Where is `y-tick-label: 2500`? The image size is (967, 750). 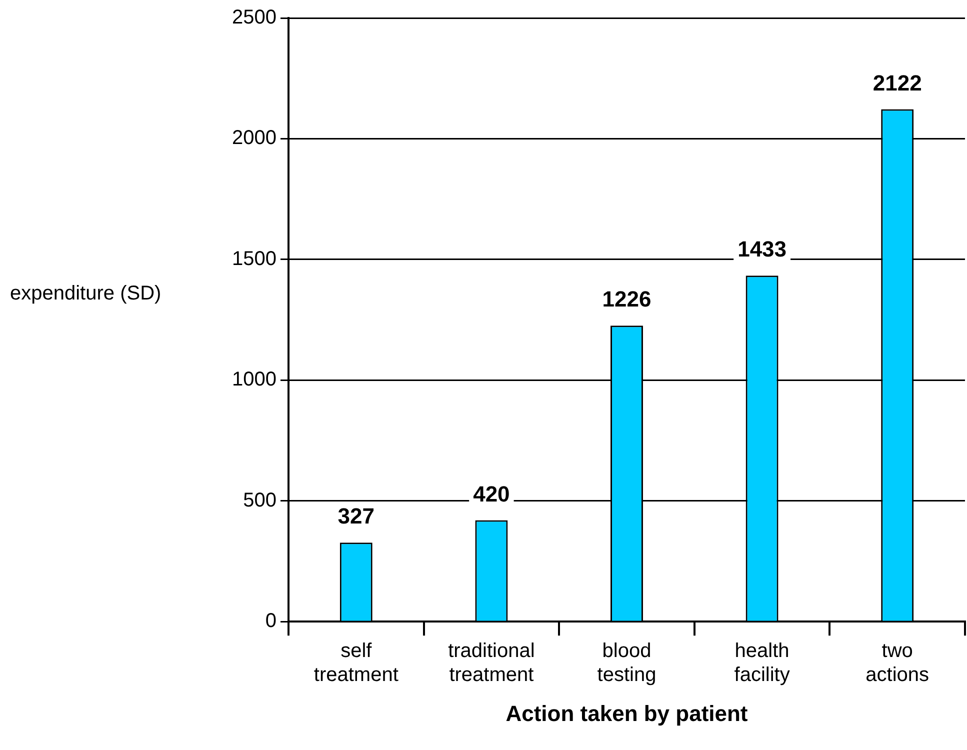
y-tick-label: 2500 is located at coordinates (254, 17).